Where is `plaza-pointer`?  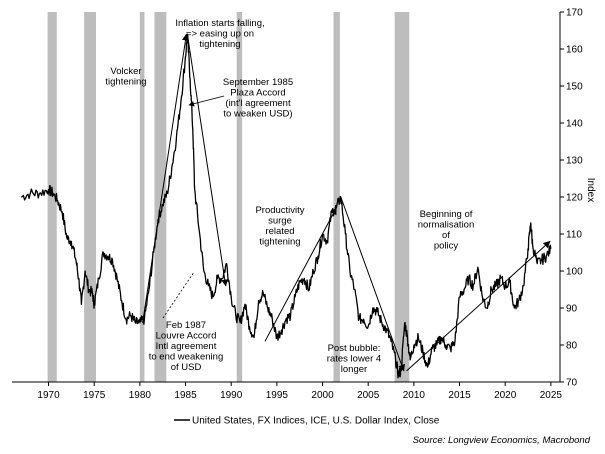 plaza-pointer is located at coordinates (206, 101).